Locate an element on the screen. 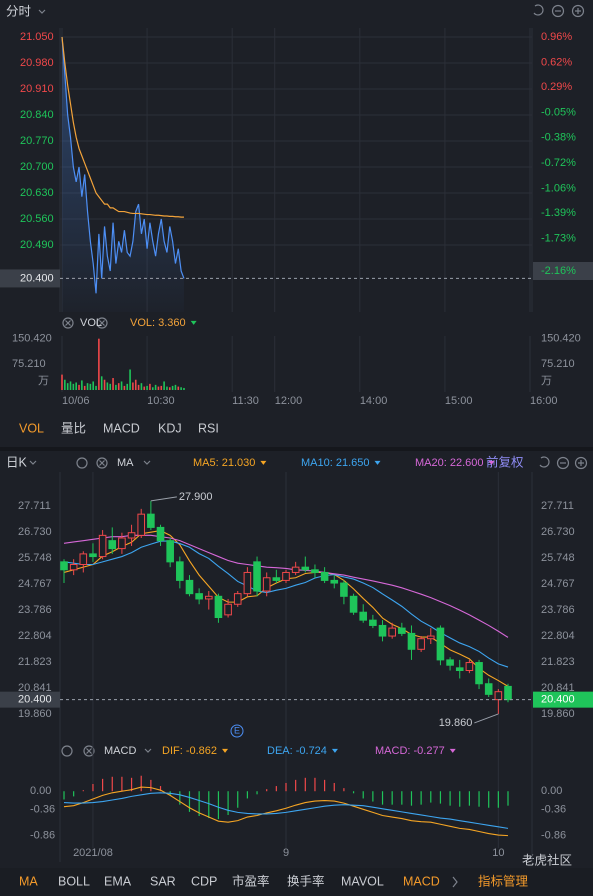  separator is located at coordinates (296, 449).